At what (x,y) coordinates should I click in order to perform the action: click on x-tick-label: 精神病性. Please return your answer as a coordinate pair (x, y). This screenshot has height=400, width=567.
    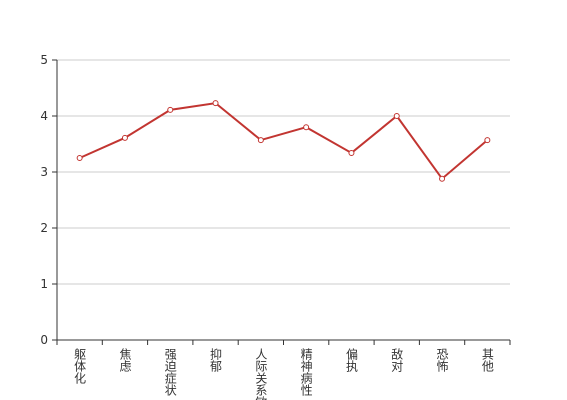
    Looking at the image, I should click on (306, 372).